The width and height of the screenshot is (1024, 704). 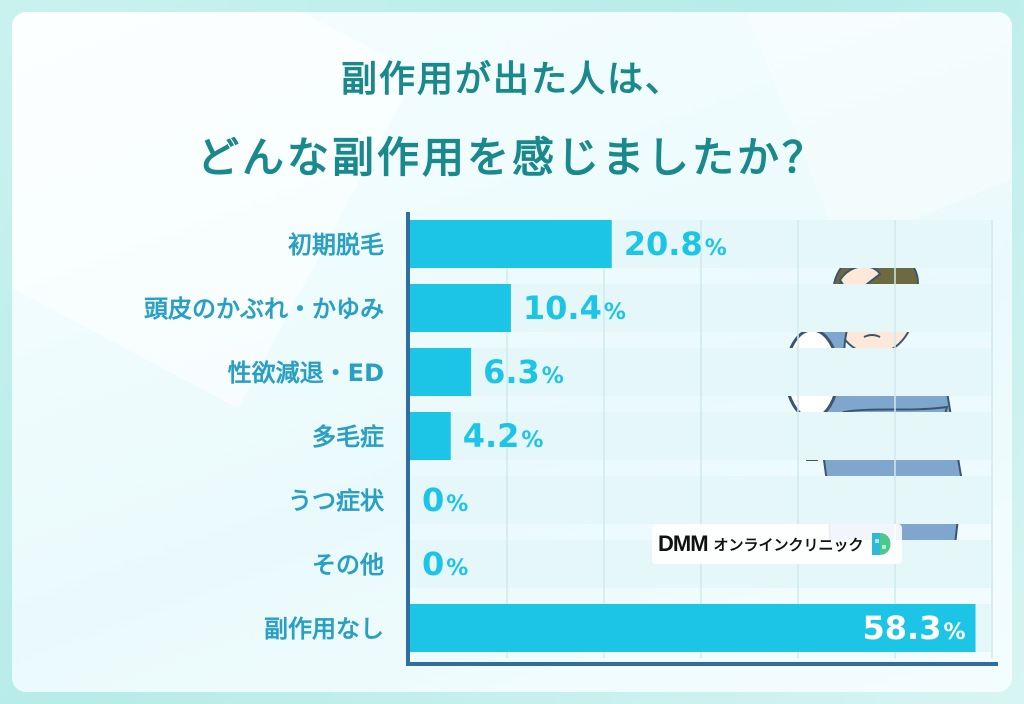 I want to click on data-label: 58.3%, so click(x=914, y=628).